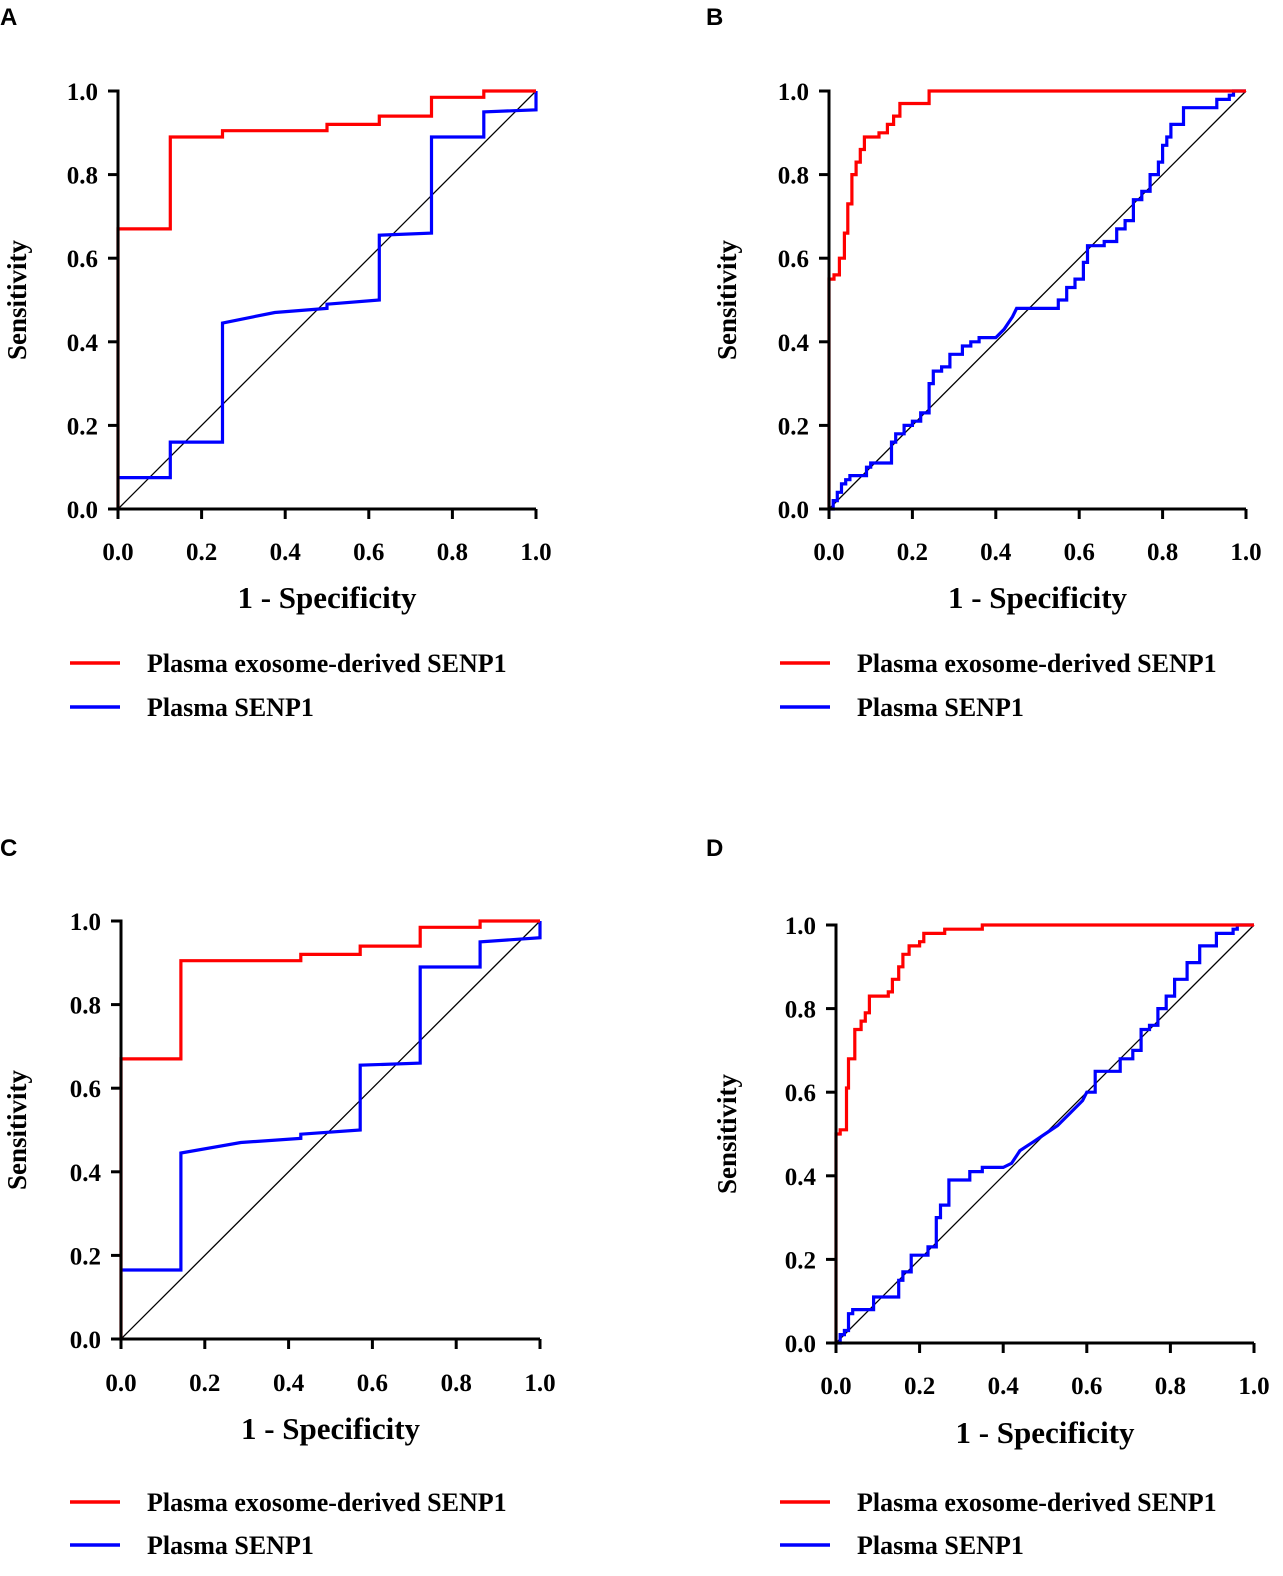 This screenshot has width=1283, height=1576. What do you see at coordinates (8, 848) in the screenshot?
I see `panel-letter: C` at bounding box center [8, 848].